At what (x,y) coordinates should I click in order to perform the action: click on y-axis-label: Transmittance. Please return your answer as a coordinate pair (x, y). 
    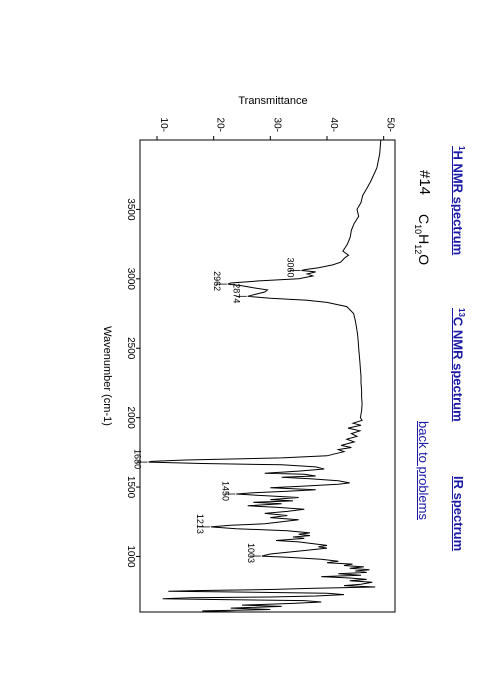
    Looking at the image, I should click on (272, 101).